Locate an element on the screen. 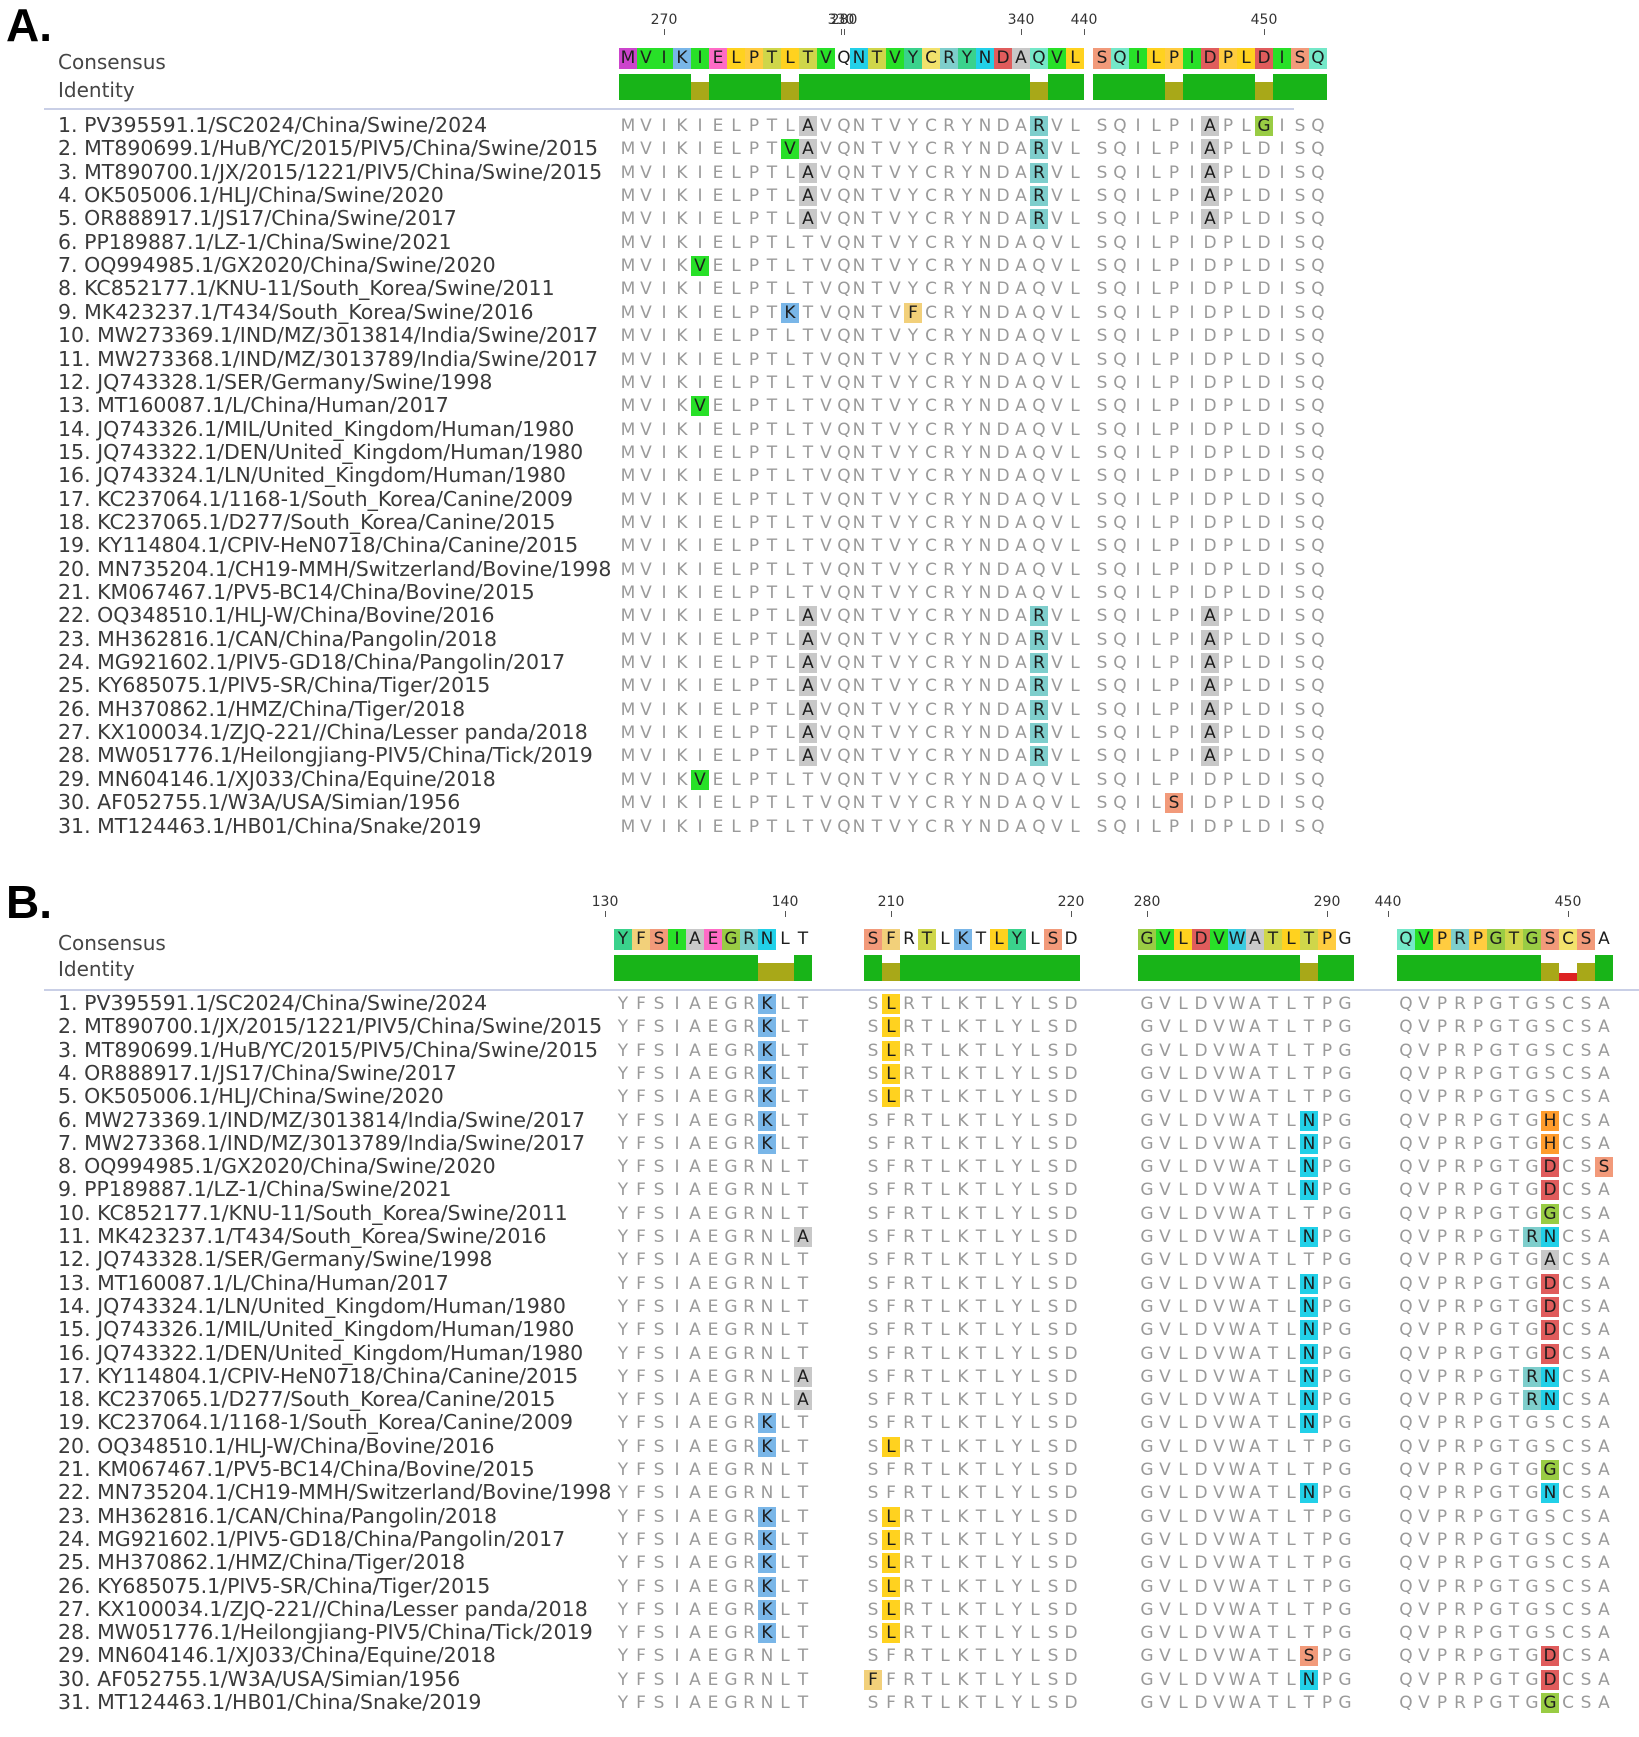 This screenshot has height=1737, width=1639. residue-mismatch: L is located at coordinates (891, 1563).